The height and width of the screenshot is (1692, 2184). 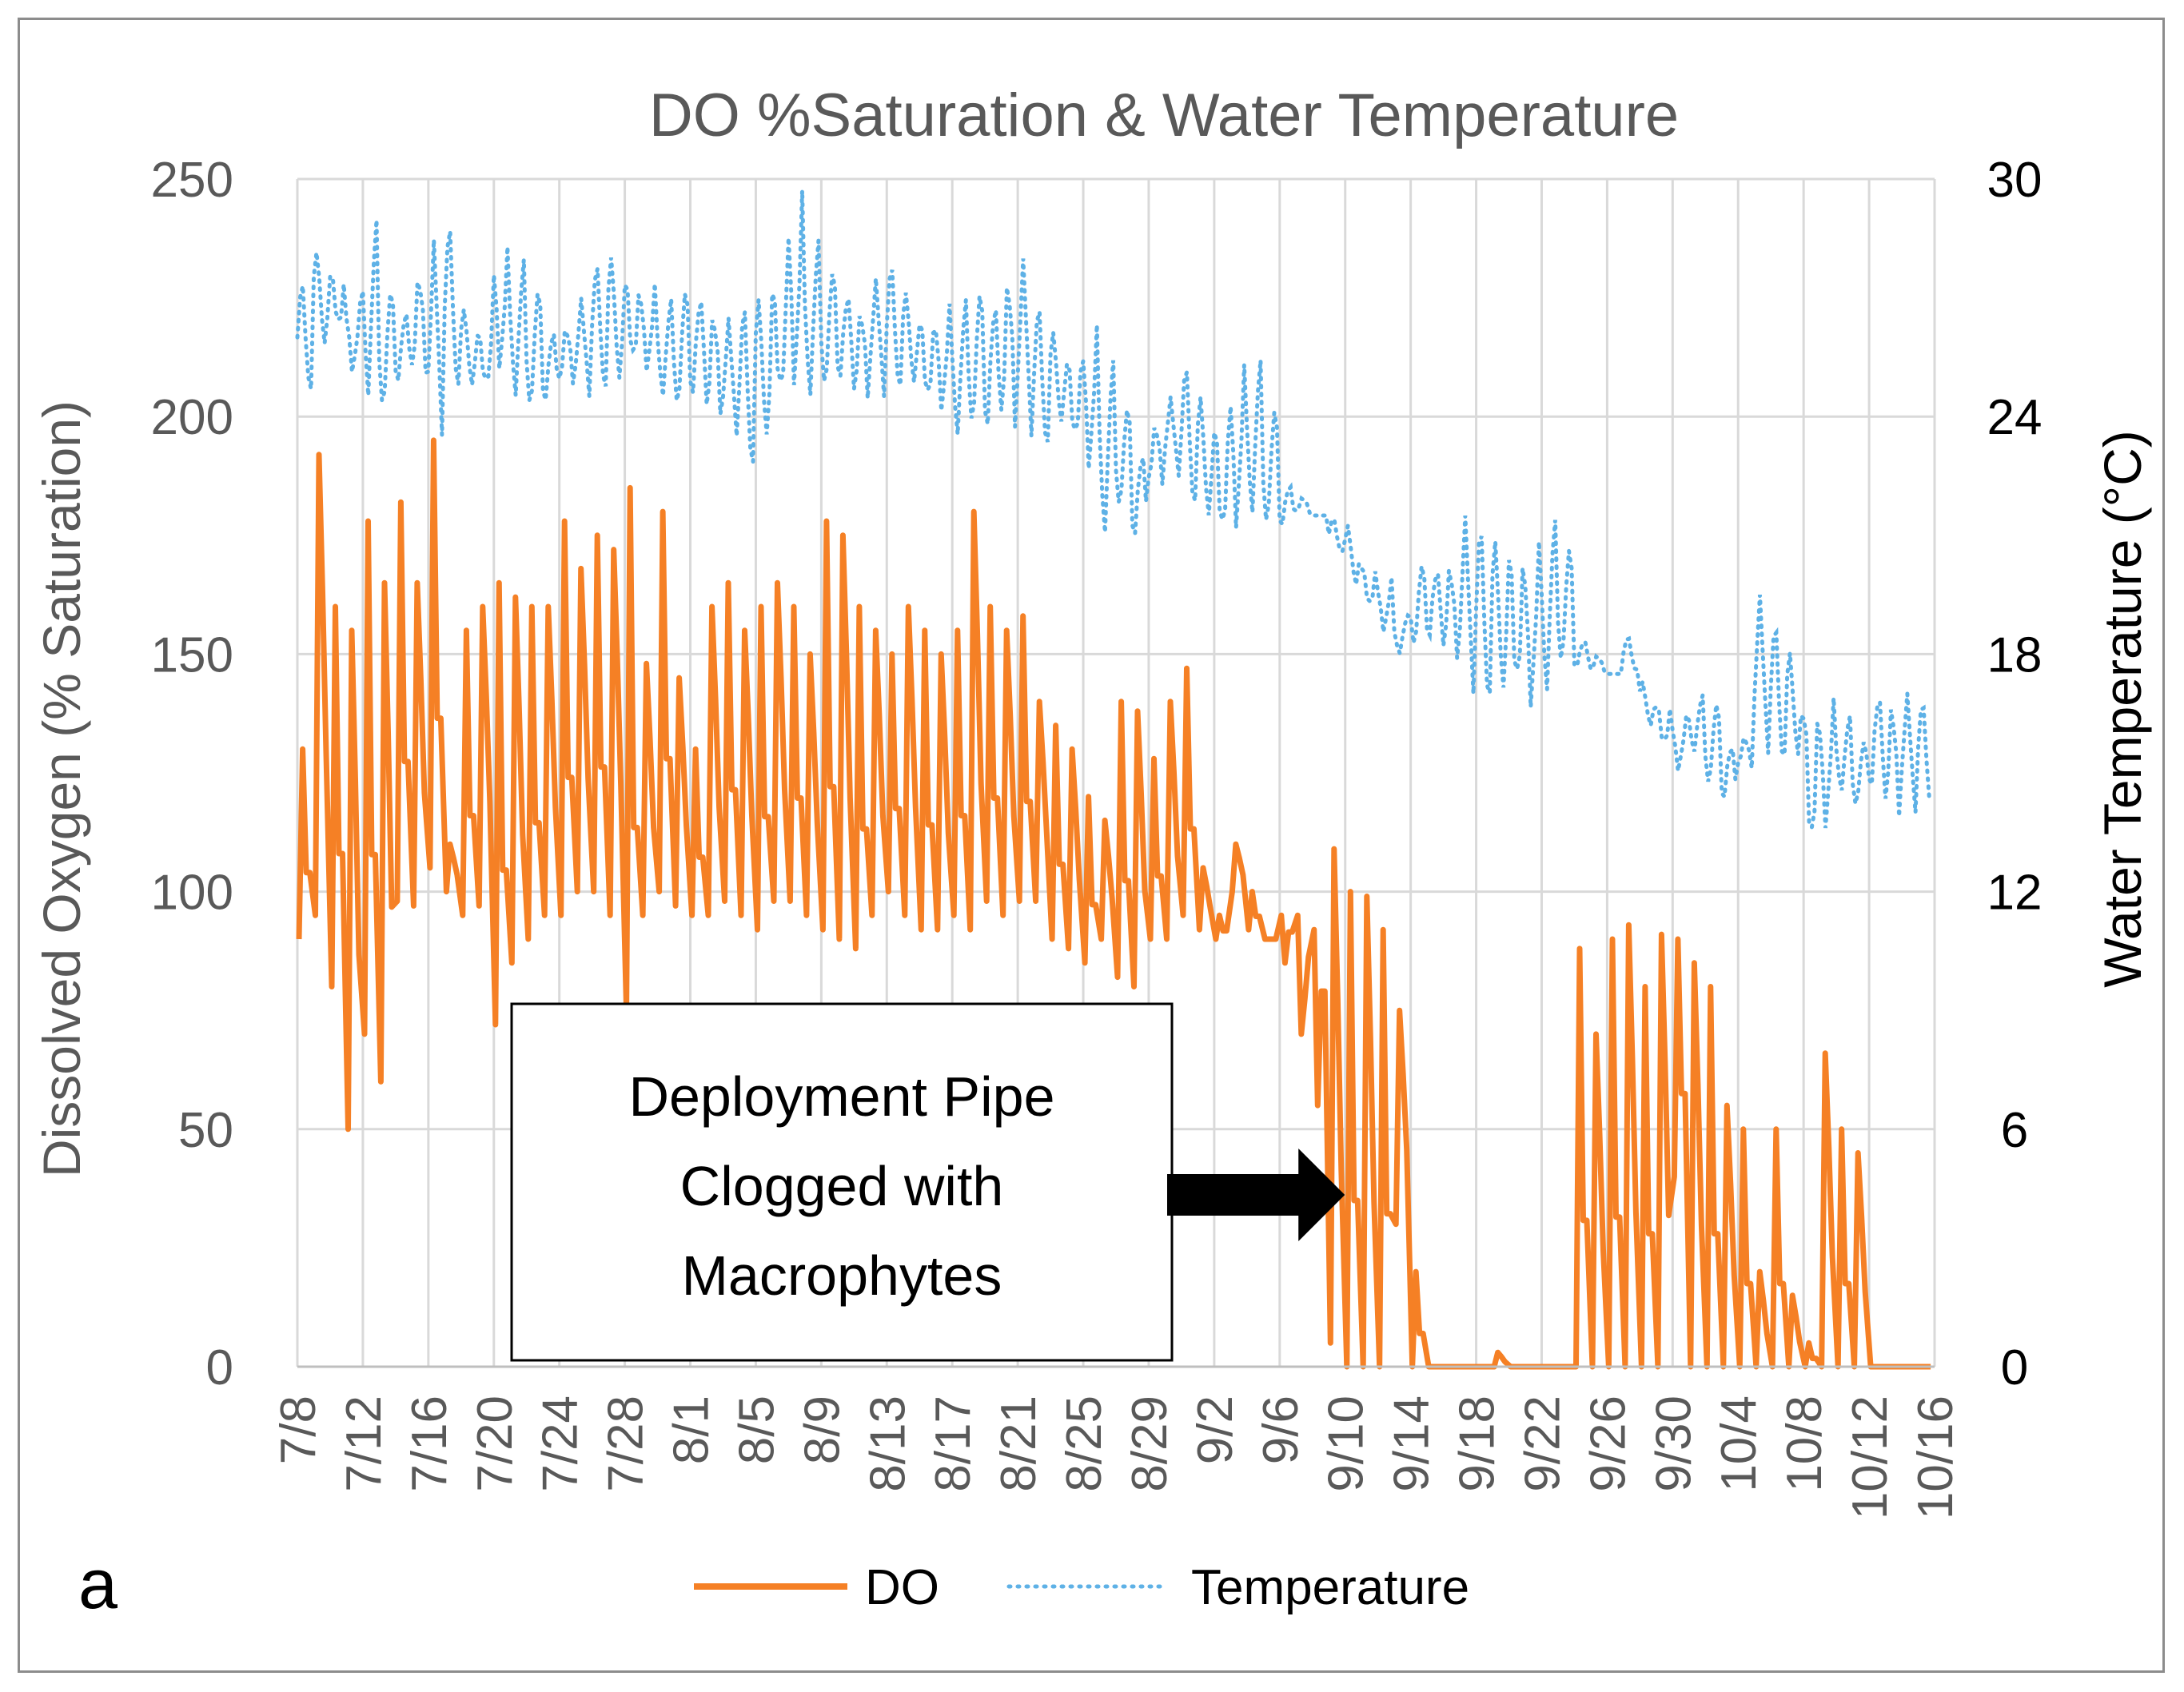 What do you see at coordinates (61, 788) in the screenshot?
I see `y-axis-title: Dissolved Oxygen (% Saturation)` at bounding box center [61, 788].